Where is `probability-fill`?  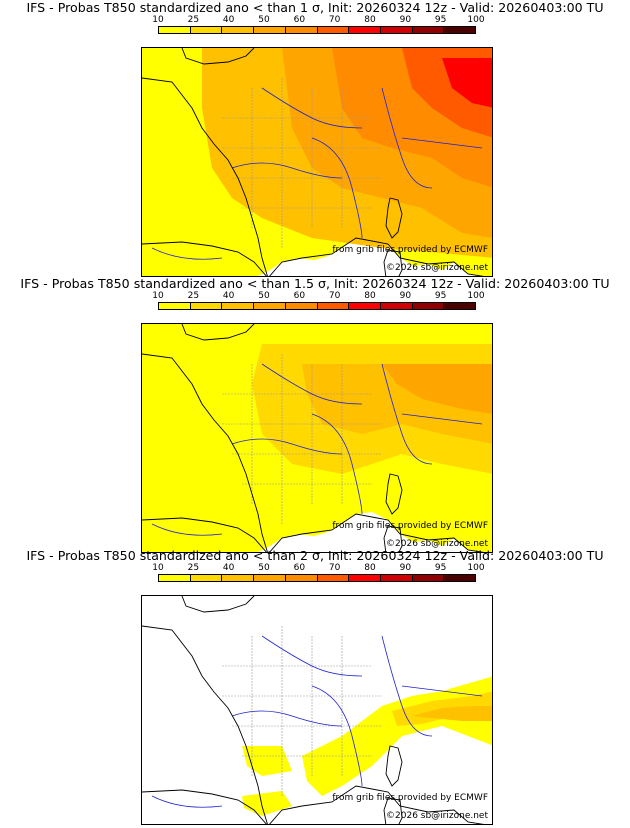
probability-fill is located at coordinates (367, 746).